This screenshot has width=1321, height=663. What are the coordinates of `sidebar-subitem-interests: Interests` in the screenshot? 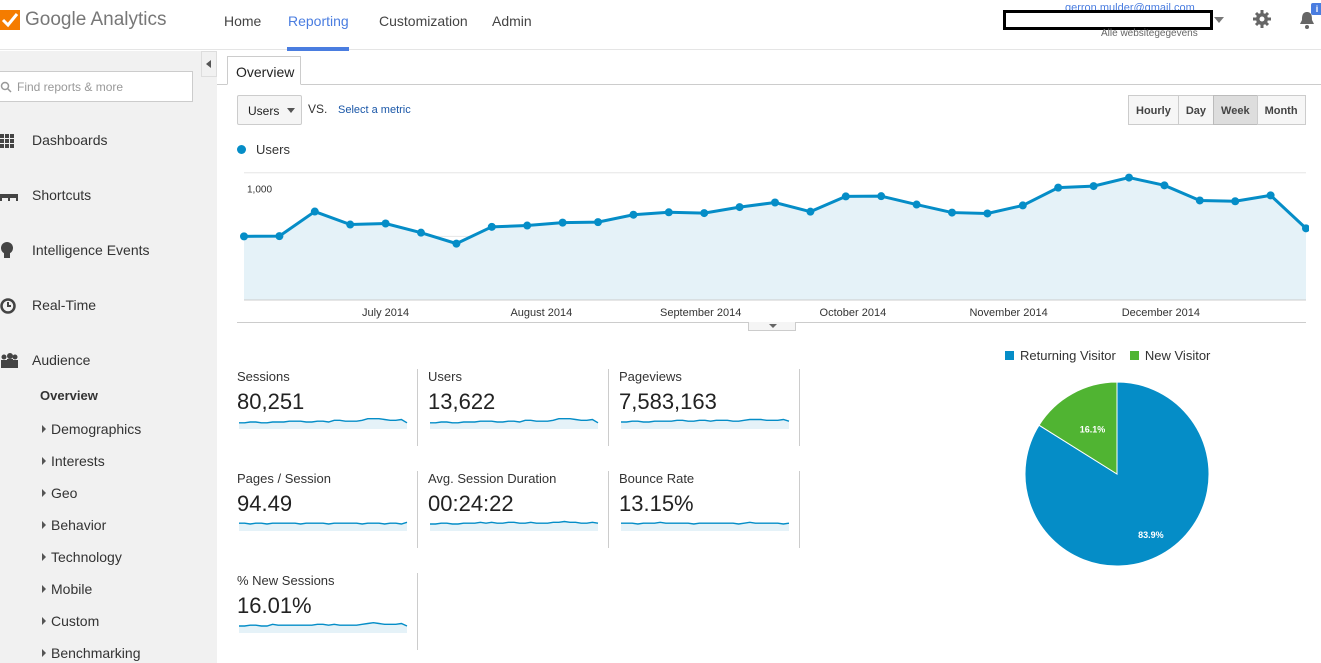 It's located at (73, 461).